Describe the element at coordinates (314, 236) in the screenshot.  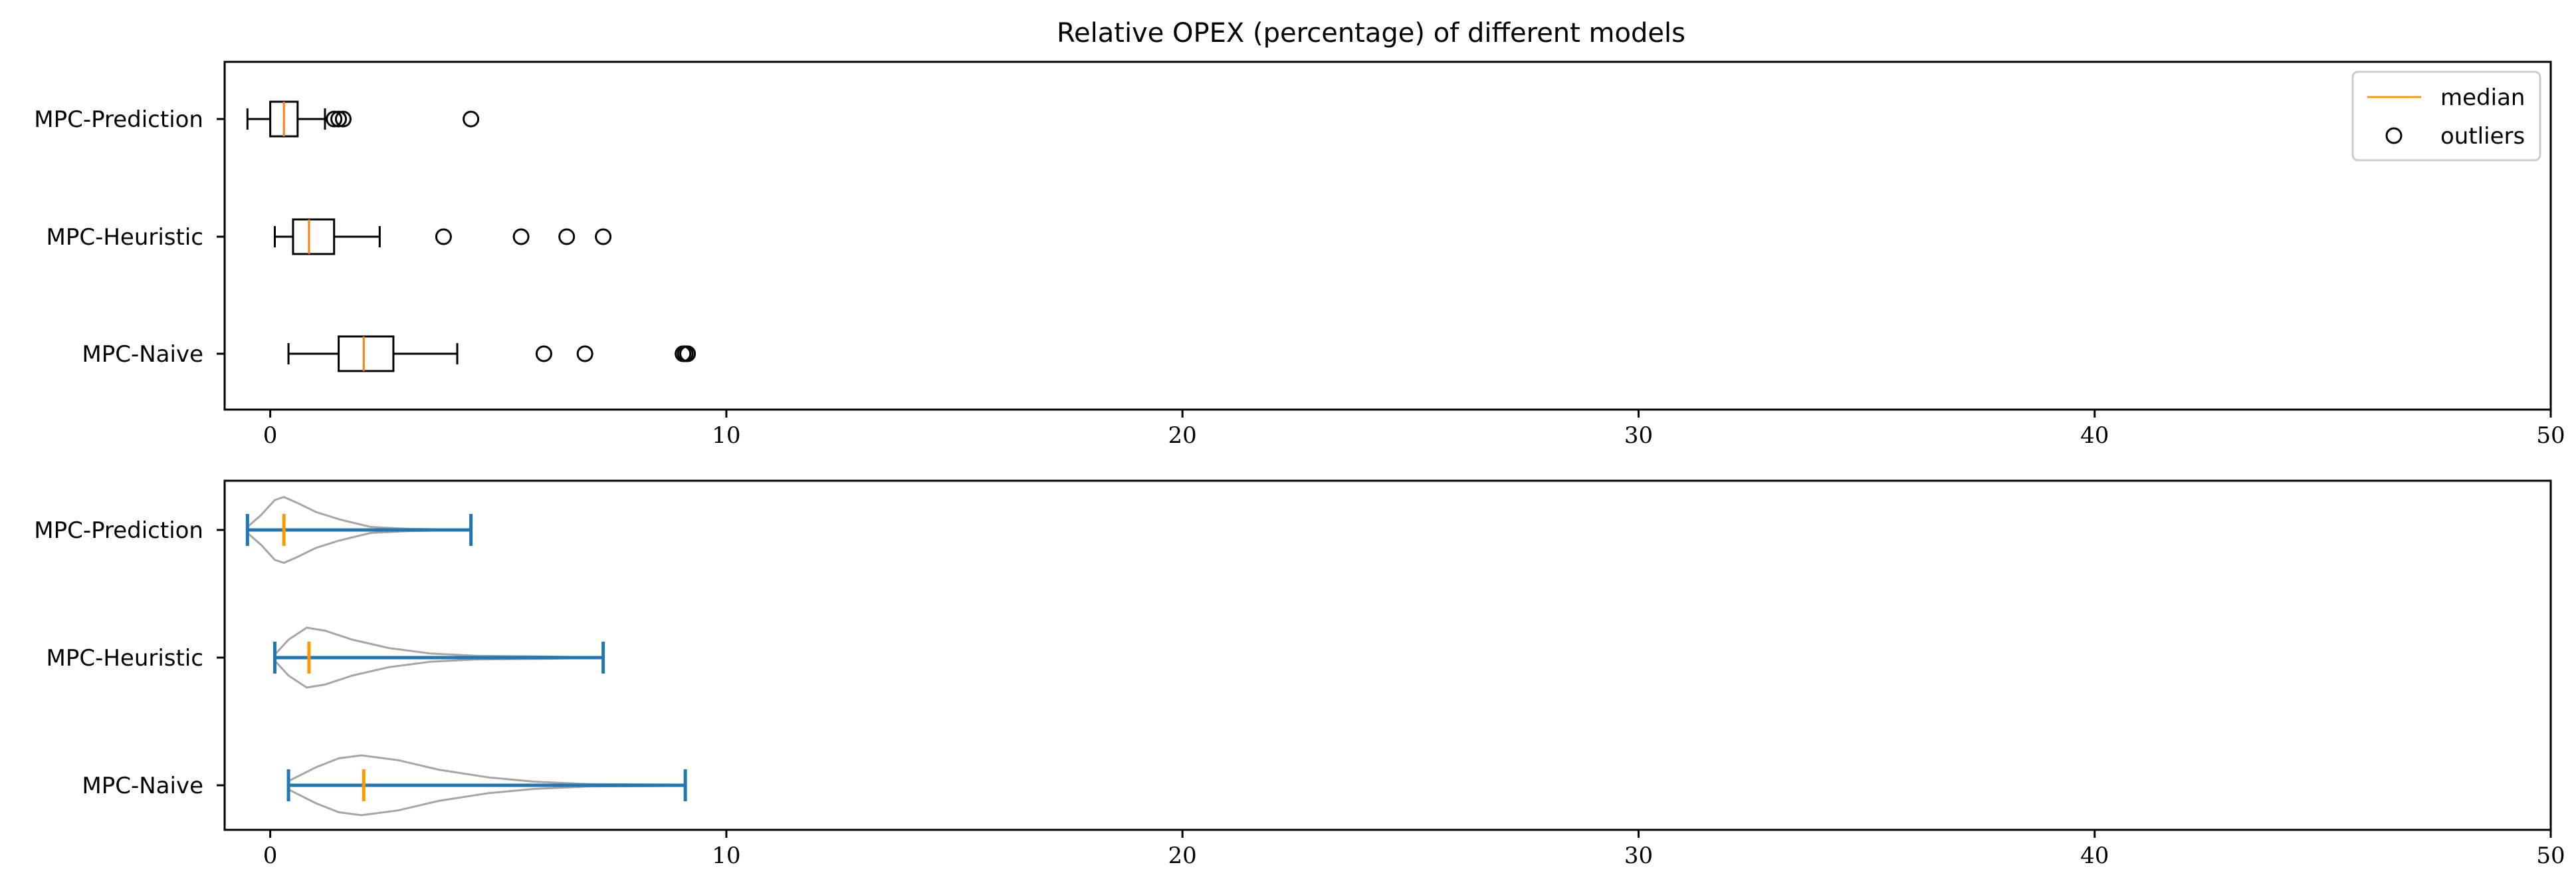
I see `box-mpc-heuristic` at that location.